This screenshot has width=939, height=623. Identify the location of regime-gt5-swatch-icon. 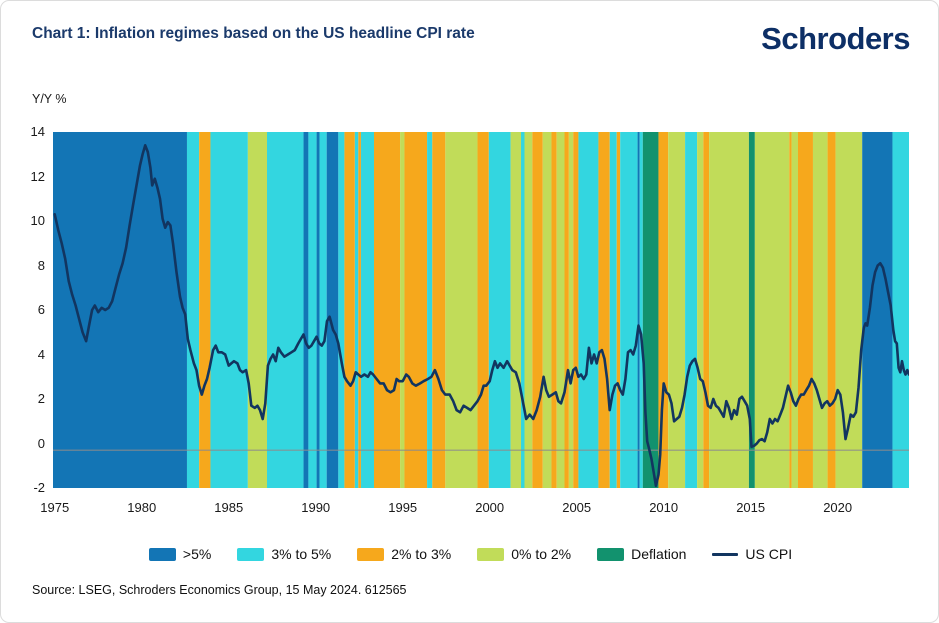
(162, 554).